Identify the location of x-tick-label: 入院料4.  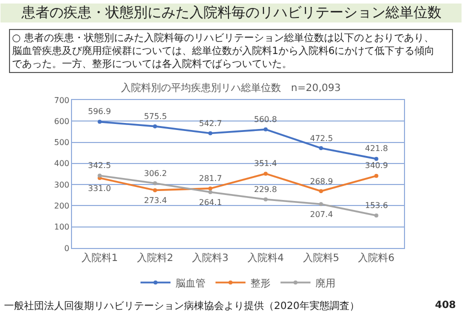
(265, 258).